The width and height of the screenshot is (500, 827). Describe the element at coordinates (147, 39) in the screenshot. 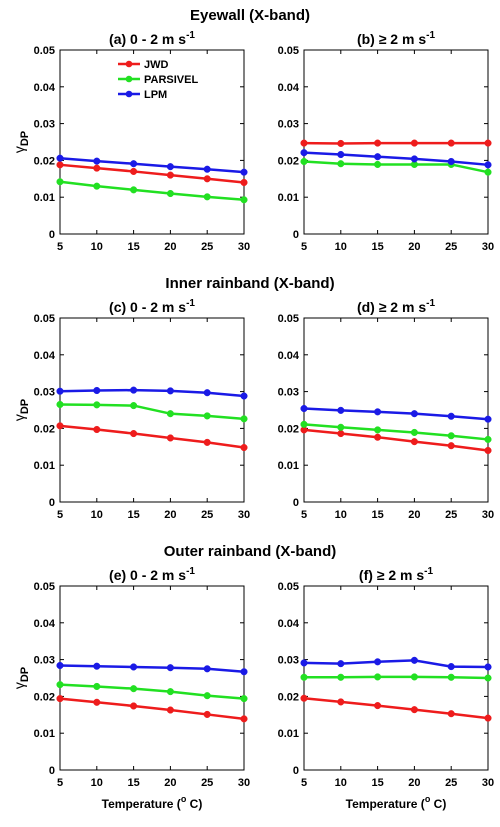

I see `panel-title-prefix: (a) 0 - 2 m s` at that location.